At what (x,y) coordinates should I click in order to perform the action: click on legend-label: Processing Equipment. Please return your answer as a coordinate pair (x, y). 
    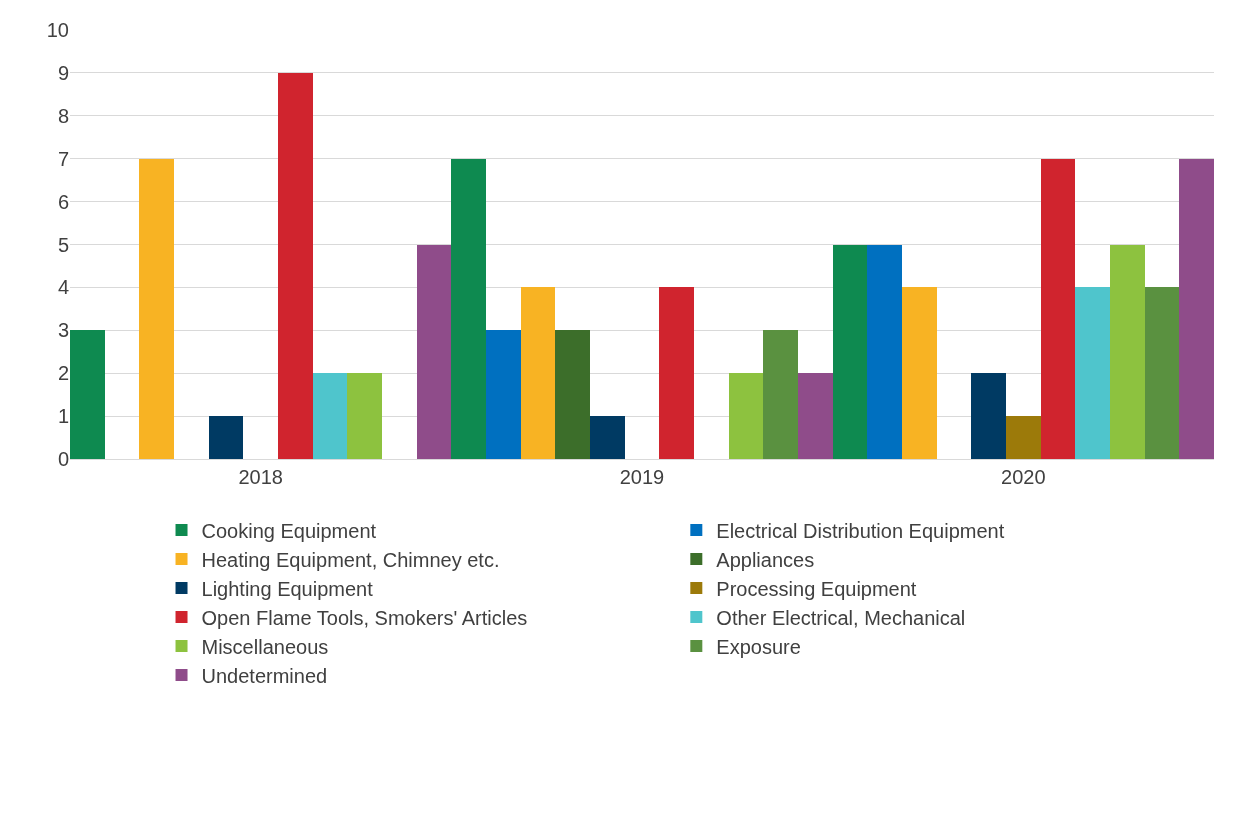
    Looking at the image, I should click on (816, 588).